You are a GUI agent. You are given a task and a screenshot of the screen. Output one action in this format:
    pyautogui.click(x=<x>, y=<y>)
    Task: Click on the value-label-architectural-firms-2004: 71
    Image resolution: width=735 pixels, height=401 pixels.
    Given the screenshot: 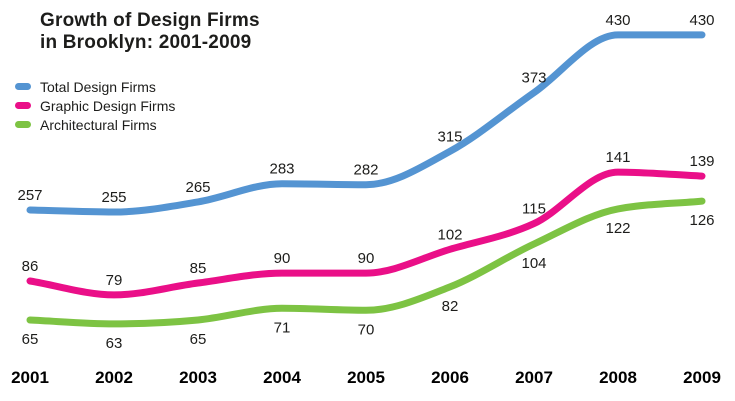 What is the action you would take?
    pyautogui.click(x=282, y=327)
    